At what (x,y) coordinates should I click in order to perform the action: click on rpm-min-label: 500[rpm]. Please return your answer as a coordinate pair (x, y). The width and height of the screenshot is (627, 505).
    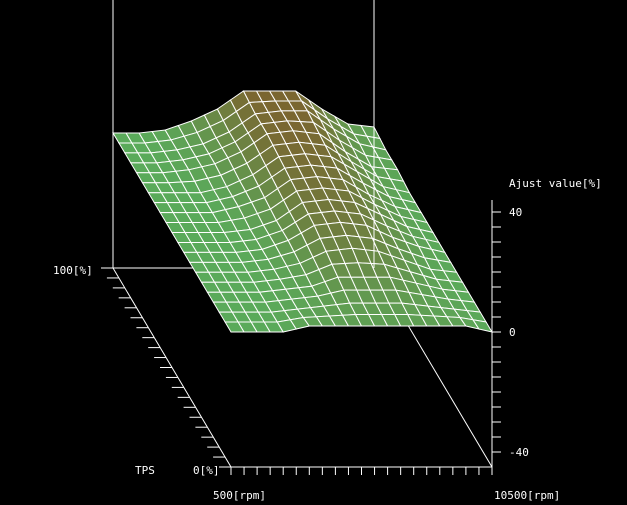
    Looking at the image, I should click on (239, 495).